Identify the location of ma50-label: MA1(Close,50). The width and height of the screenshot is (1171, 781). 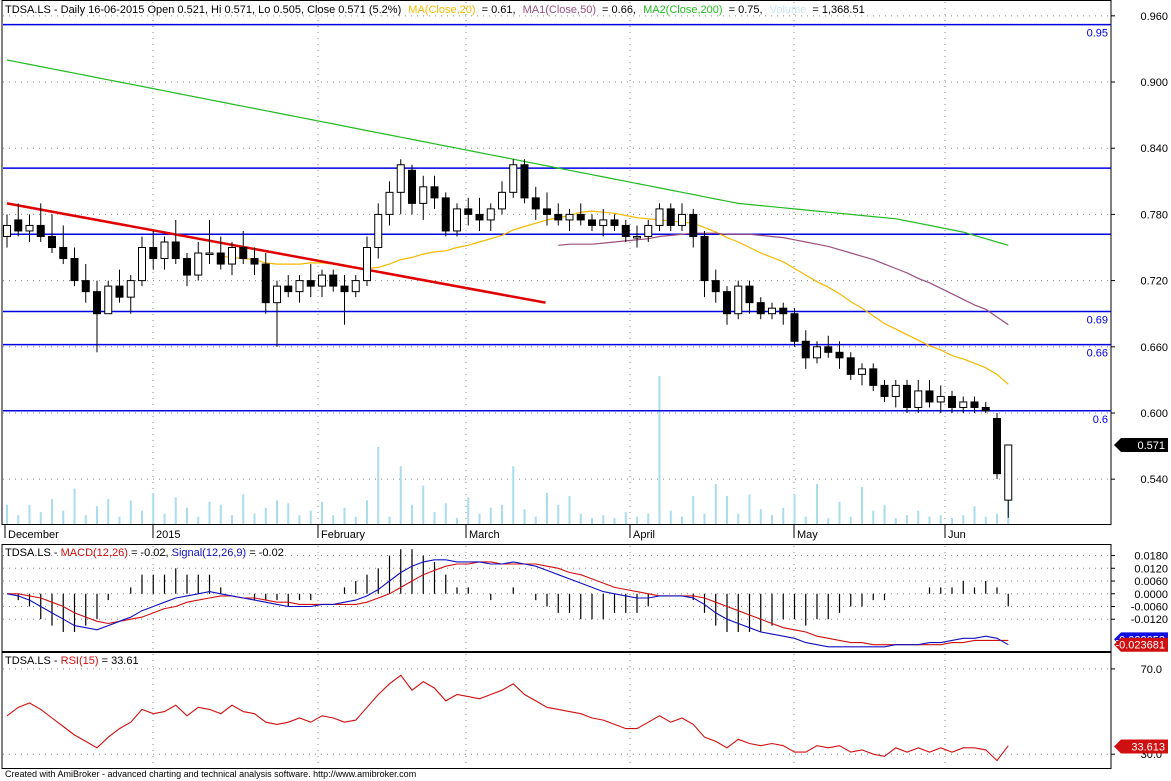
(559, 10).